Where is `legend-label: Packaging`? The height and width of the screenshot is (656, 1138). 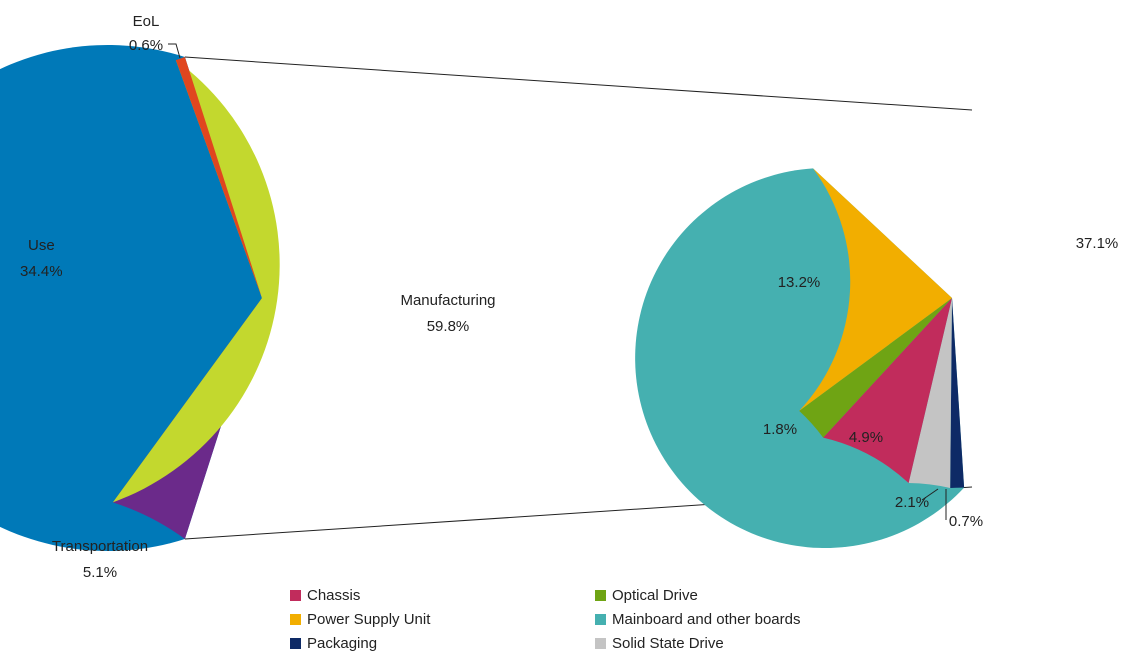 legend-label: Packaging is located at coordinates (342, 643).